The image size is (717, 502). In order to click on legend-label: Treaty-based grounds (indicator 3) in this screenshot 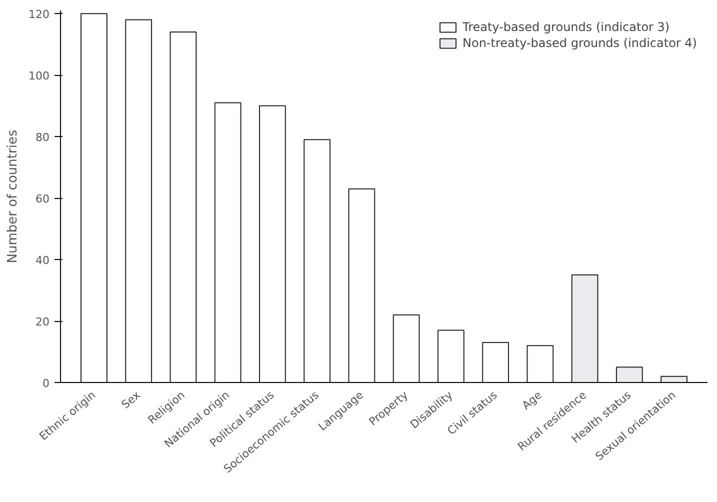, I will do `click(566, 27)`.